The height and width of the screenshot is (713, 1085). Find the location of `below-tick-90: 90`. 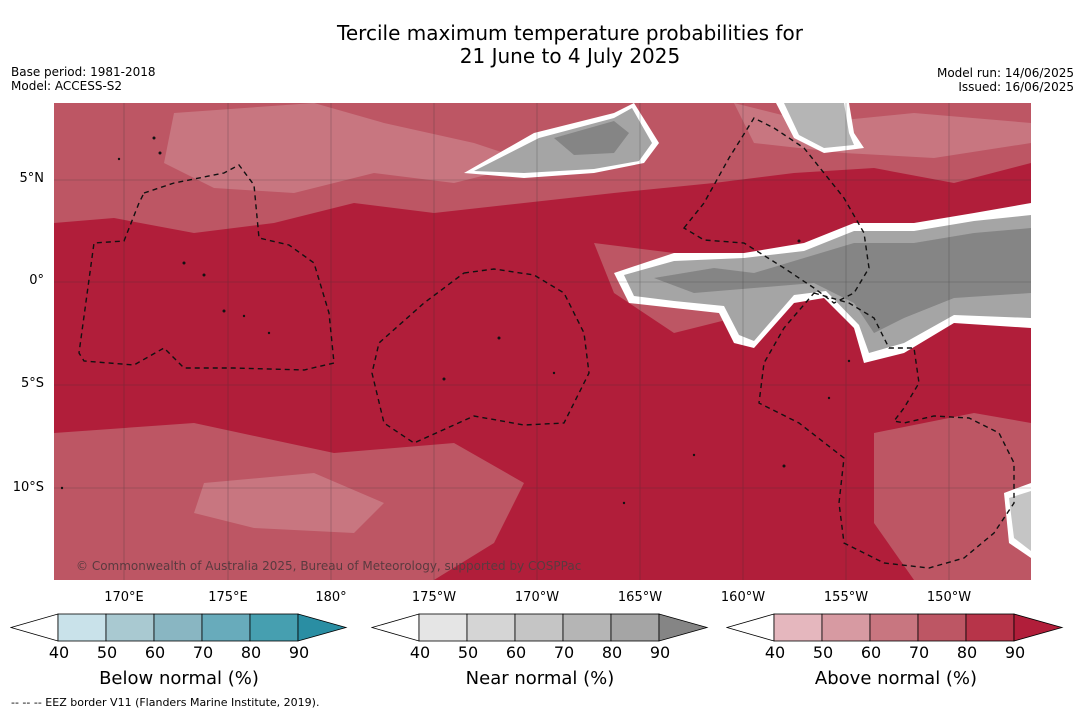

below-tick-90: 90 is located at coordinates (299, 652).